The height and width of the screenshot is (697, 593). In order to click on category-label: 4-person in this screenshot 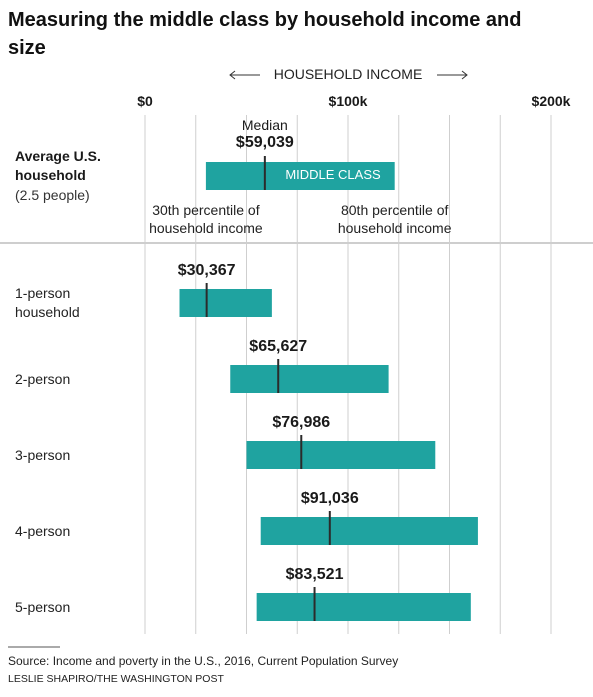, I will do `click(43, 530)`.